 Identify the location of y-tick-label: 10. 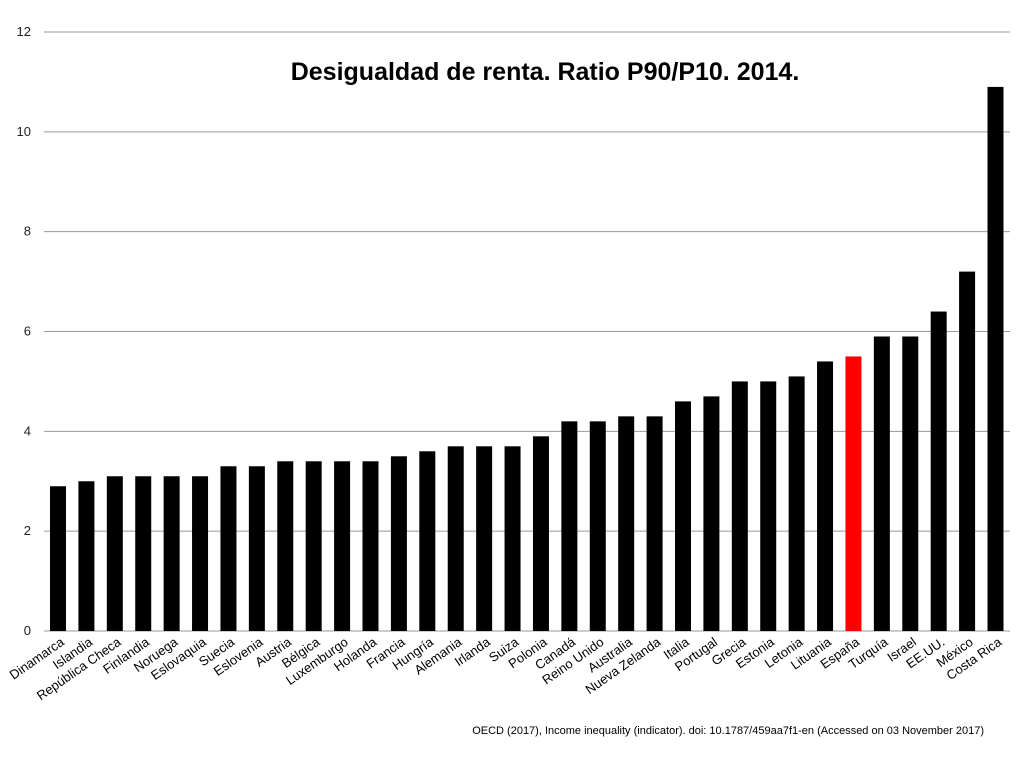
(24, 131).